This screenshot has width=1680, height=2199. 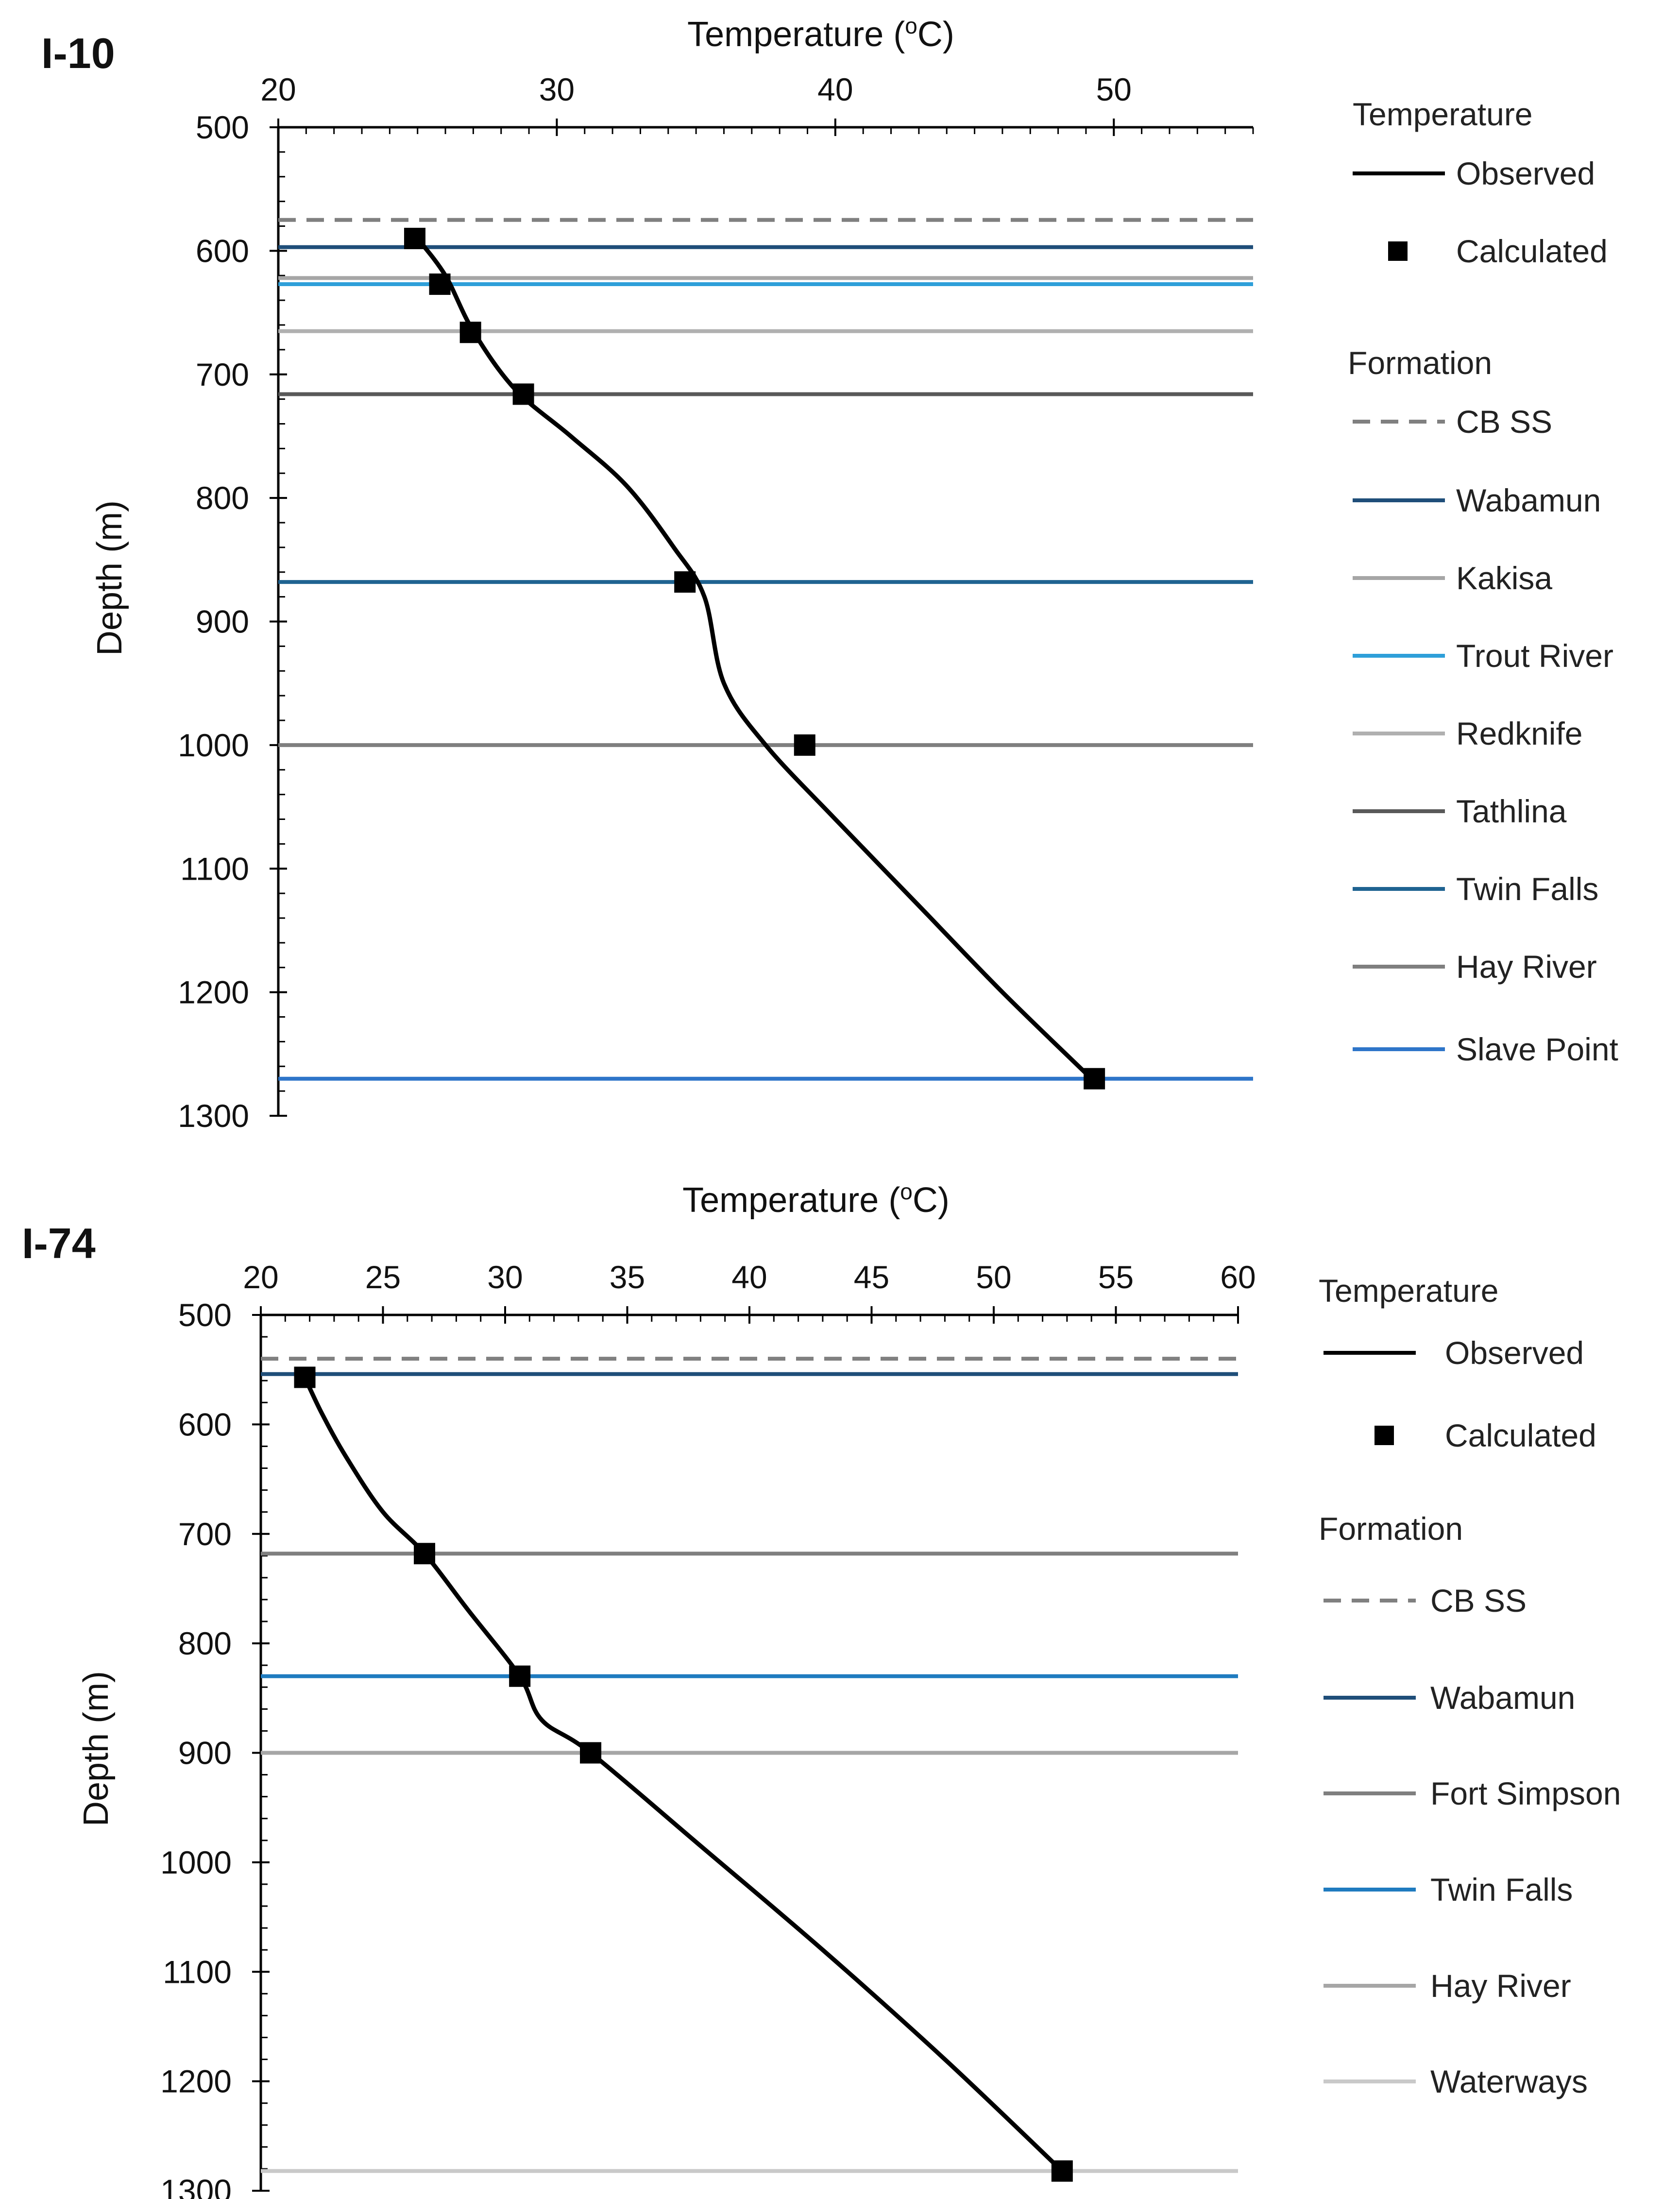 I want to click on x-tick-label: 55, so click(x=1116, y=1277).